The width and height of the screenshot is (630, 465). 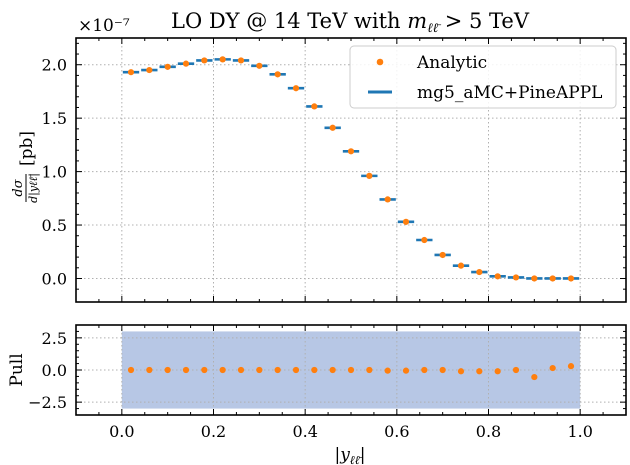 What do you see at coordinates (350, 22) in the screenshot?
I see `chart-title: LO DY @ 14 TeV with mℓℓ̄ > 5 TeV` at bounding box center [350, 22].